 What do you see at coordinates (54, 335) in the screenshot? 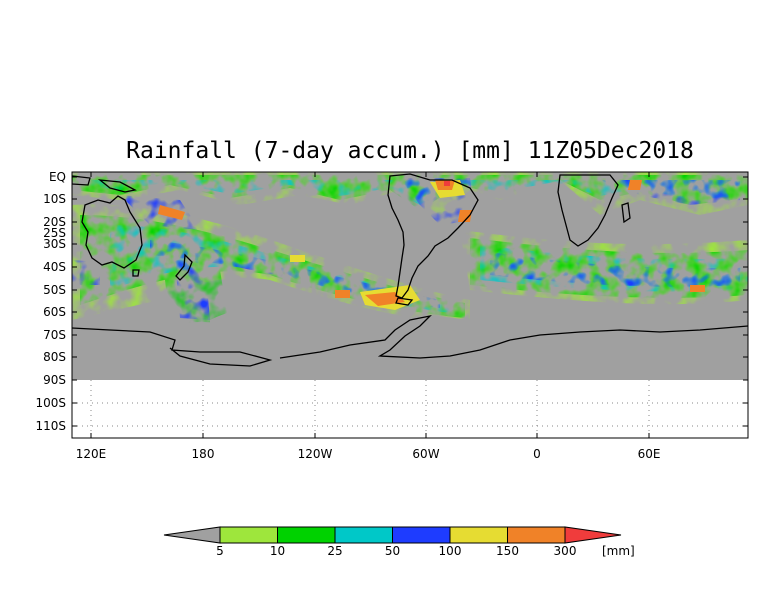
I see `lat-tick-label: 70S` at bounding box center [54, 335].